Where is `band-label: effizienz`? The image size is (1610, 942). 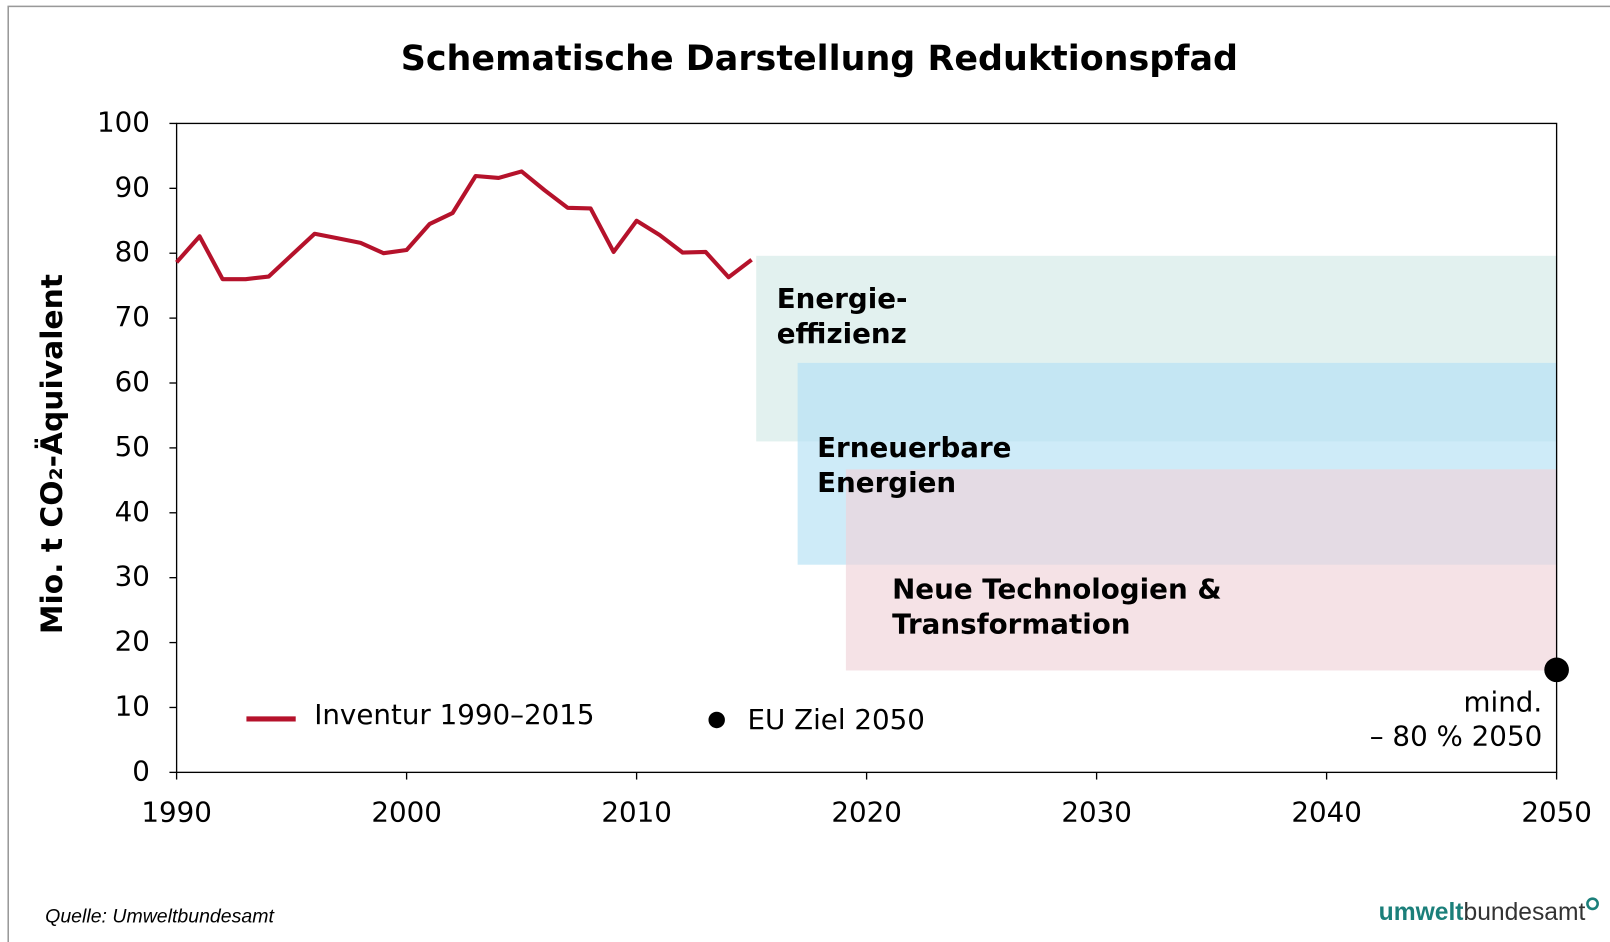 band-label: effizienz is located at coordinates (842, 333).